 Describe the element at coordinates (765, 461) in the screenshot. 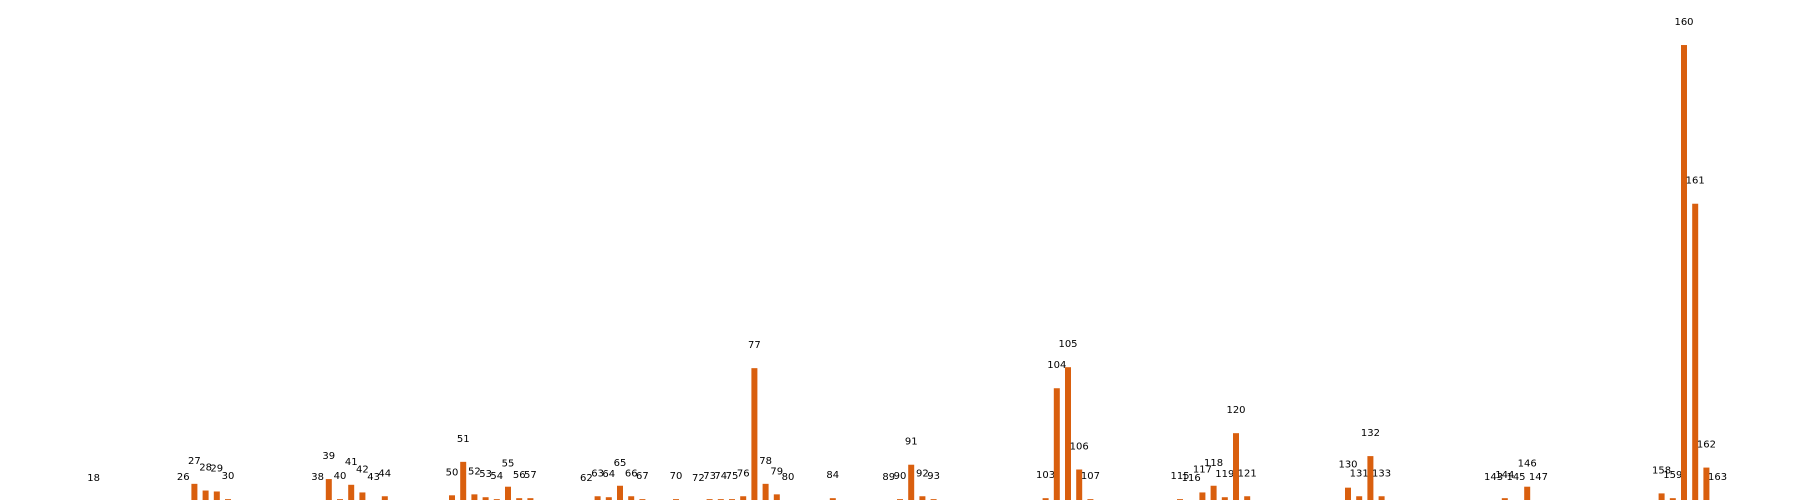

I see `bar-label: 78` at that location.